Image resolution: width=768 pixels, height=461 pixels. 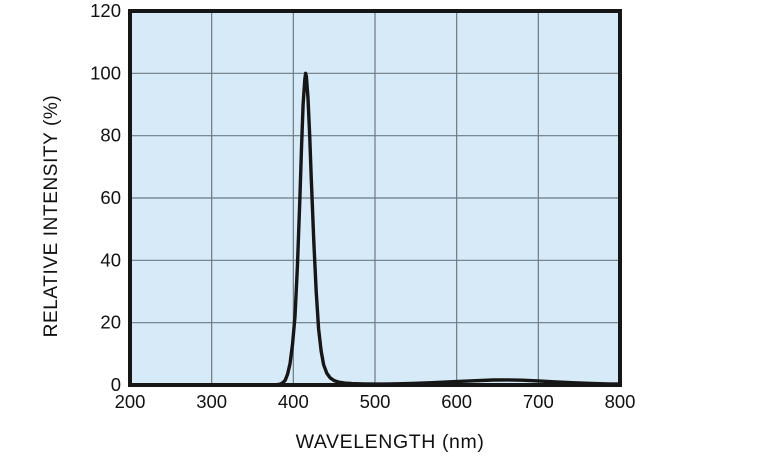 What do you see at coordinates (105, 10) in the screenshot?
I see `y-tick-label: 120` at bounding box center [105, 10].